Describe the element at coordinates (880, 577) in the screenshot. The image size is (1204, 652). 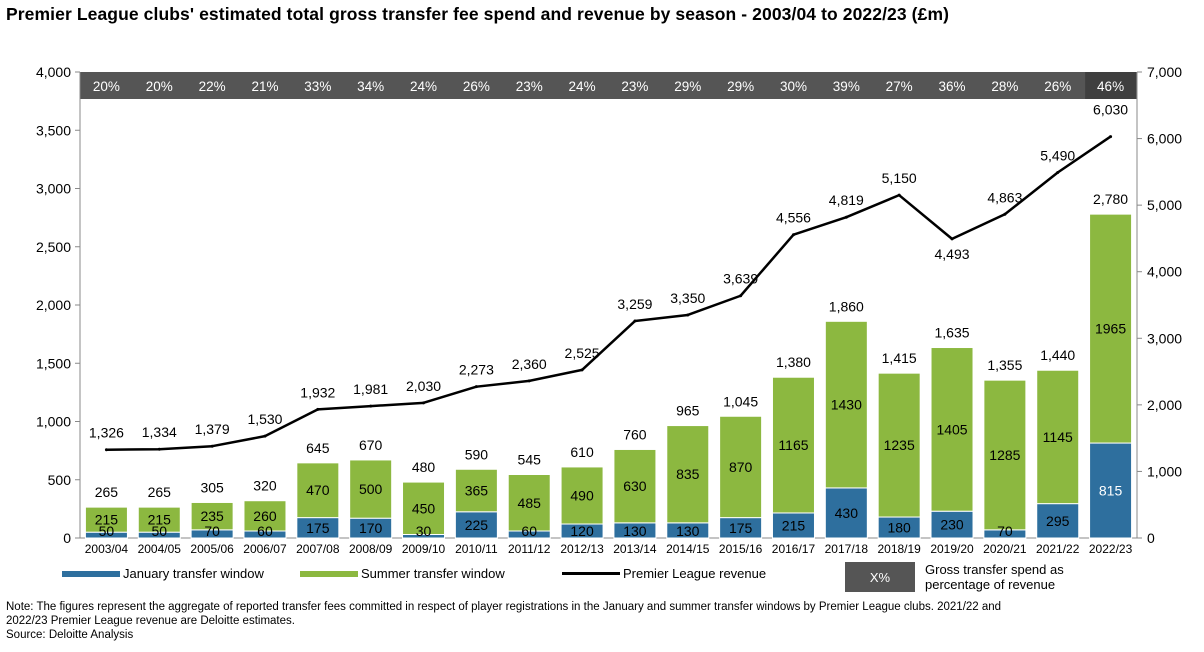
I see `legend-swatch-percentage: X%` at that location.